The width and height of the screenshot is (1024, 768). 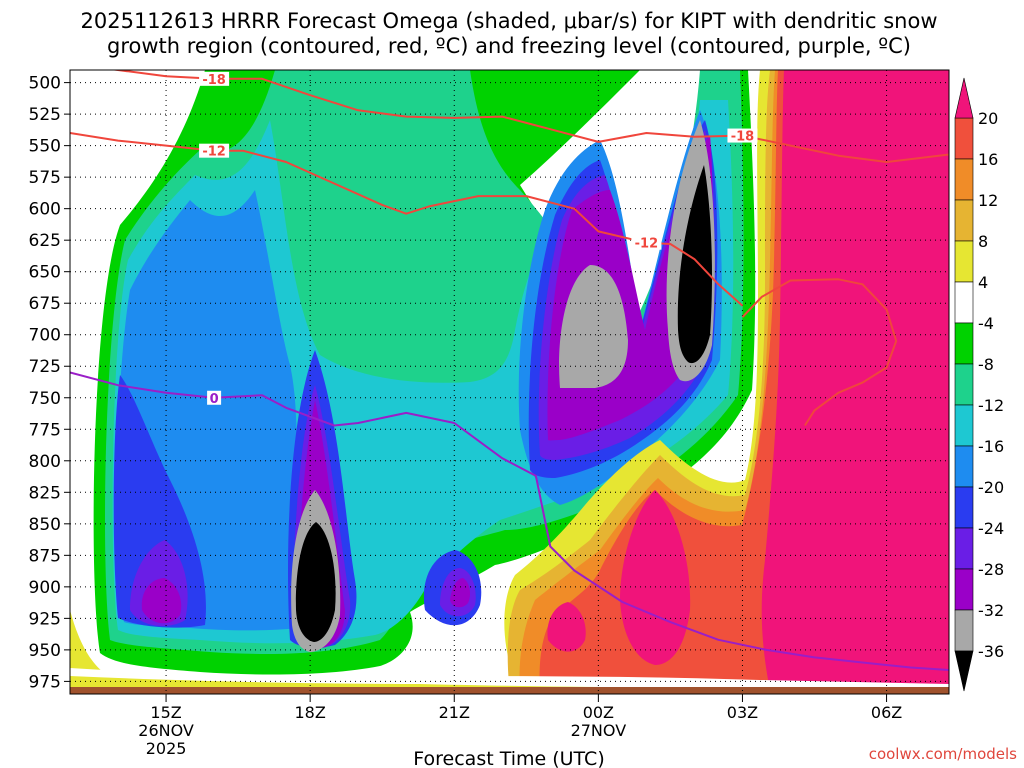 I want to click on y-tick-label: 625, so click(x=45, y=241).